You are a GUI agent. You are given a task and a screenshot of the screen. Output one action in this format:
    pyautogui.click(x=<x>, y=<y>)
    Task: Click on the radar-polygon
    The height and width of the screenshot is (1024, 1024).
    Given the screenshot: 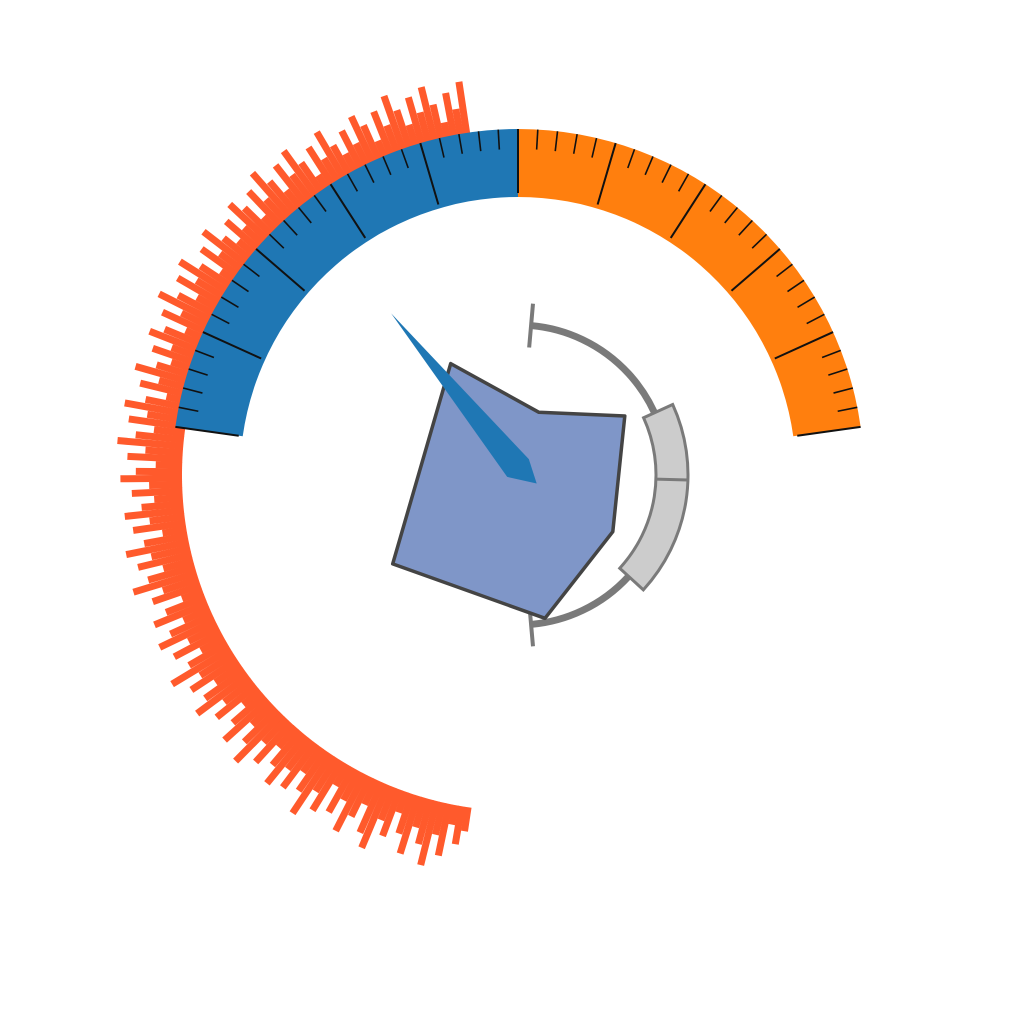 What is the action you would take?
    pyautogui.click(x=508, y=491)
    